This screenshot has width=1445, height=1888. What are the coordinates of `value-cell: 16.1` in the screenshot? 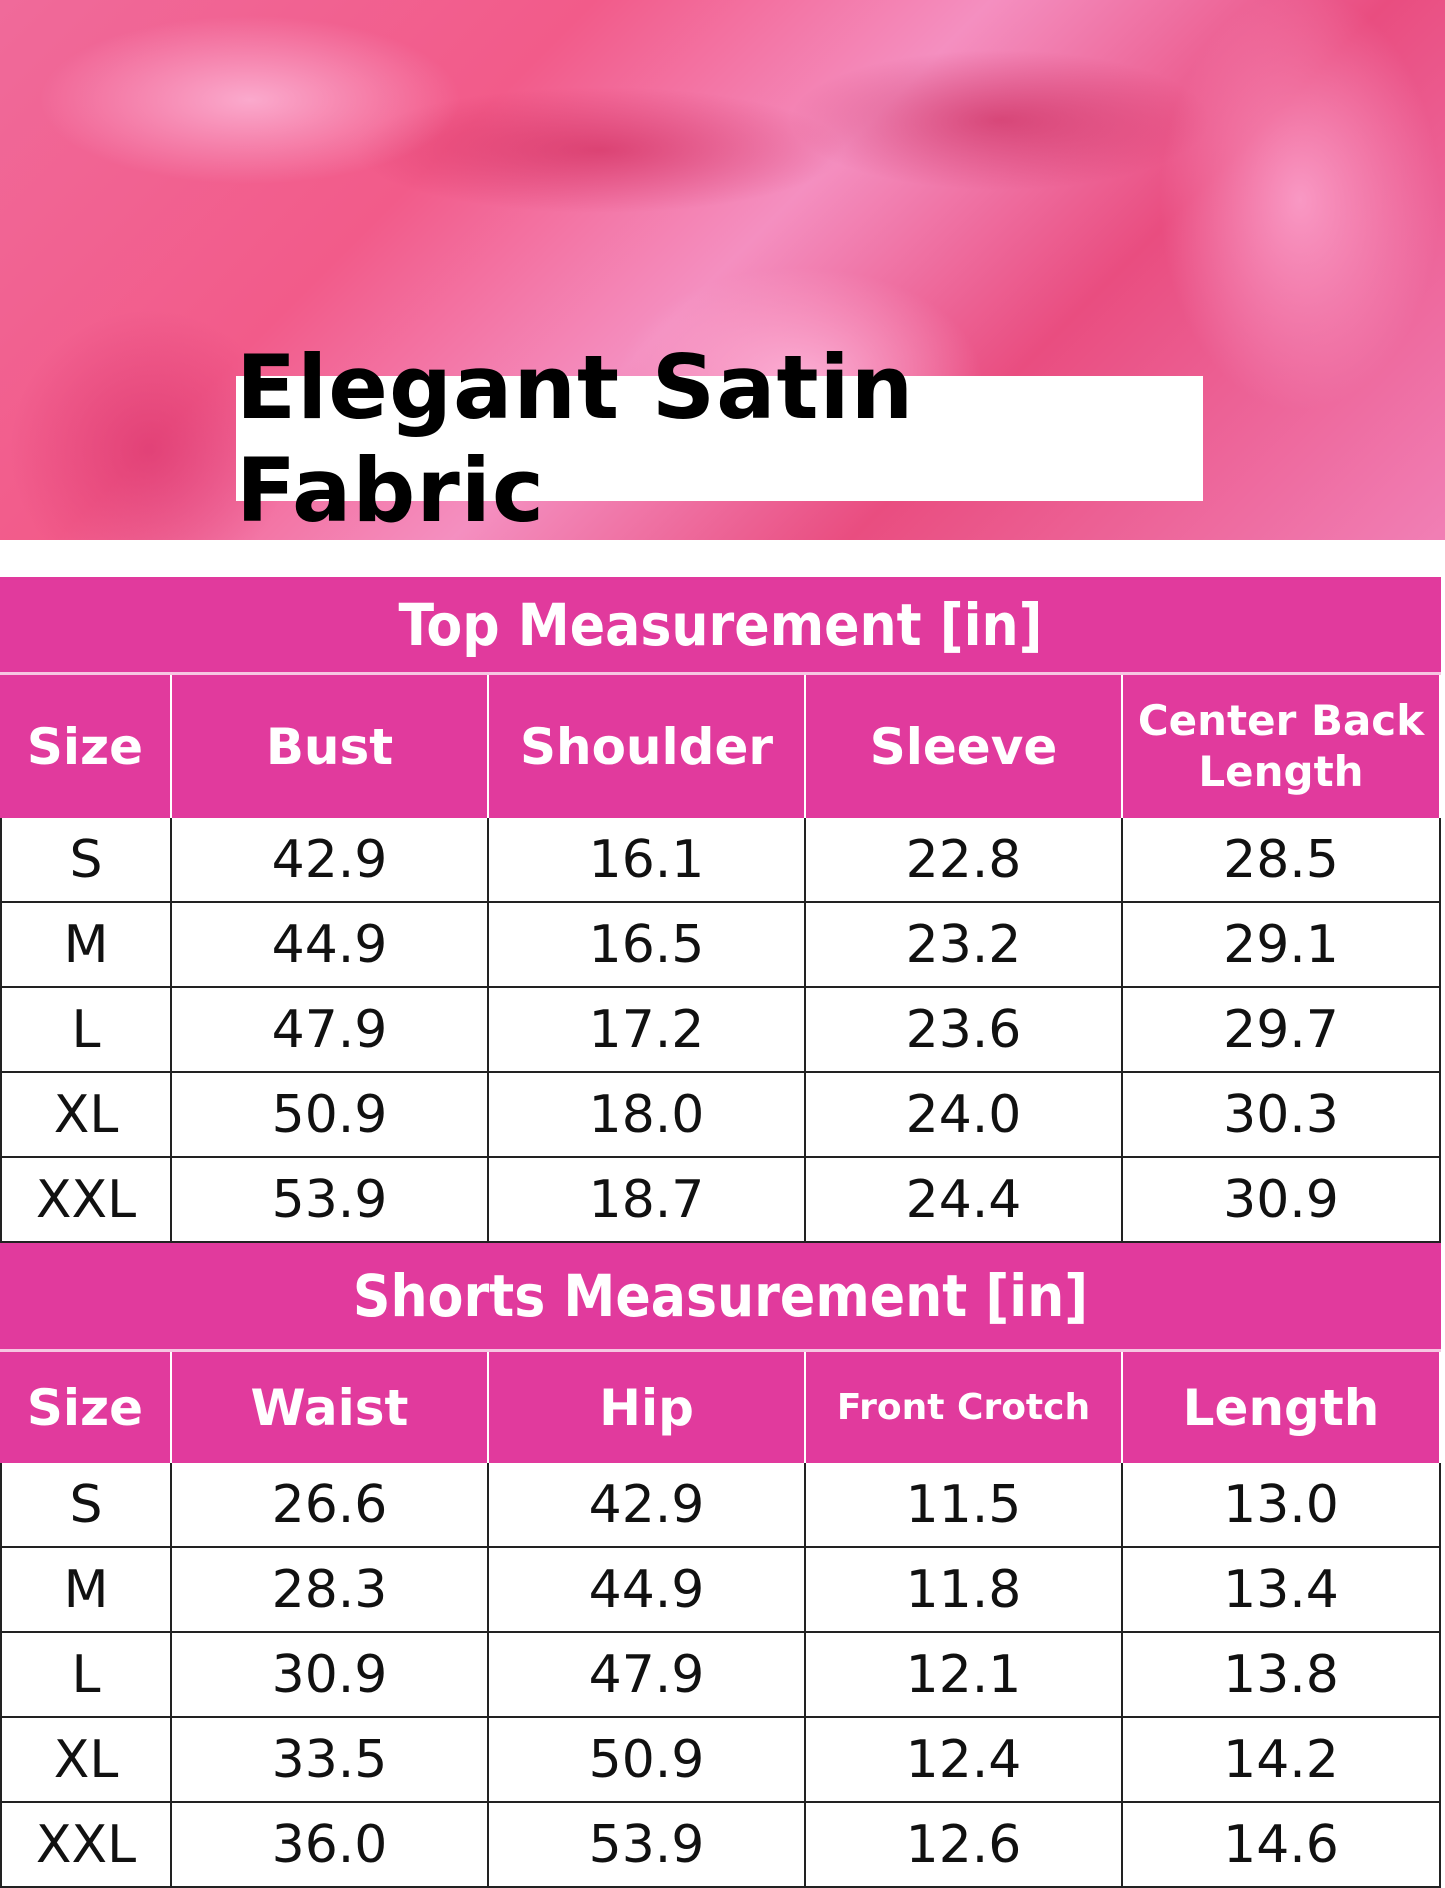 It's located at (647, 860).